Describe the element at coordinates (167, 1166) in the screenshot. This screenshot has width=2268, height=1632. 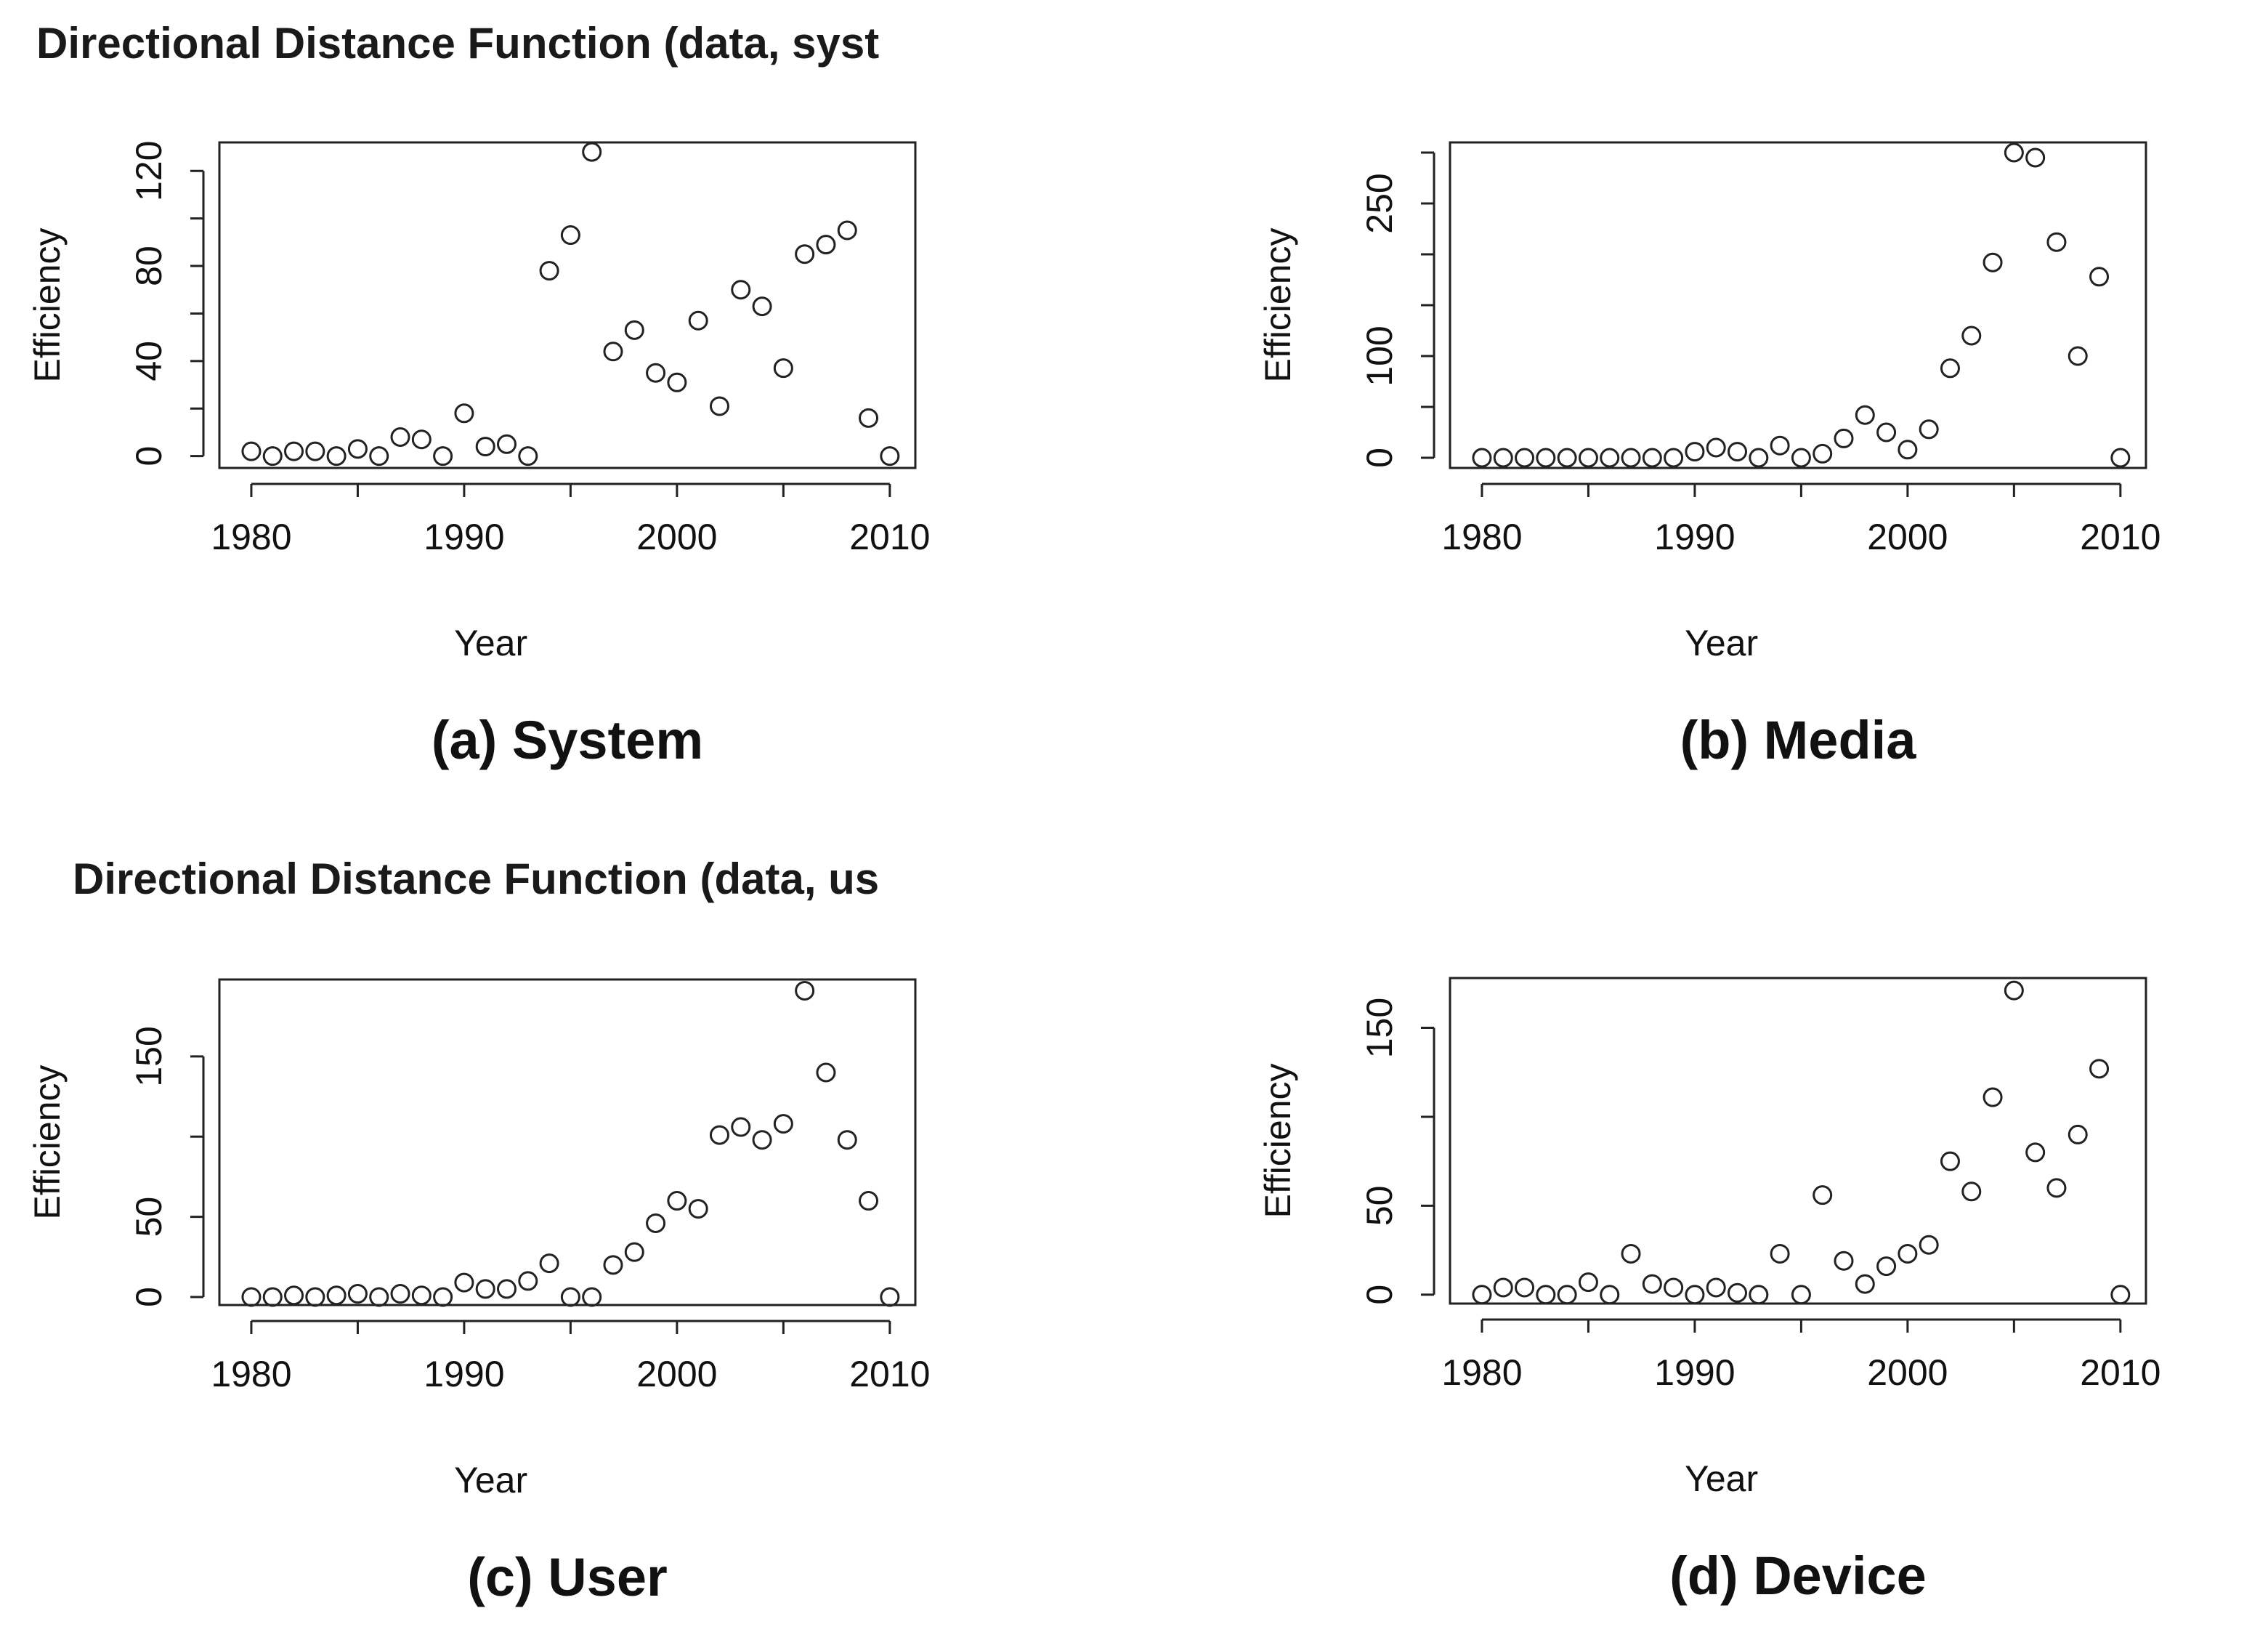
I see `y-axis: 0 50 150` at that location.